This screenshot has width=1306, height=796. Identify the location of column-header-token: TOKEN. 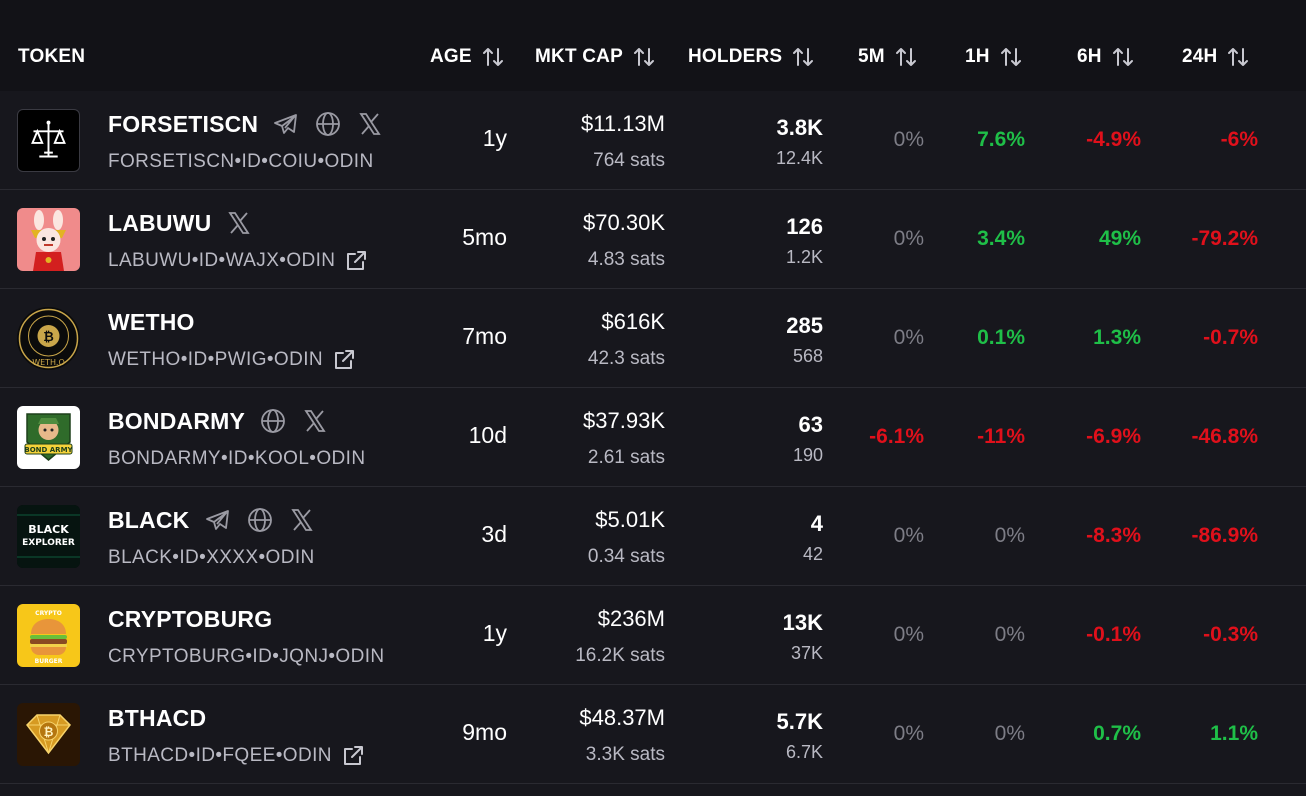
(51, 57).